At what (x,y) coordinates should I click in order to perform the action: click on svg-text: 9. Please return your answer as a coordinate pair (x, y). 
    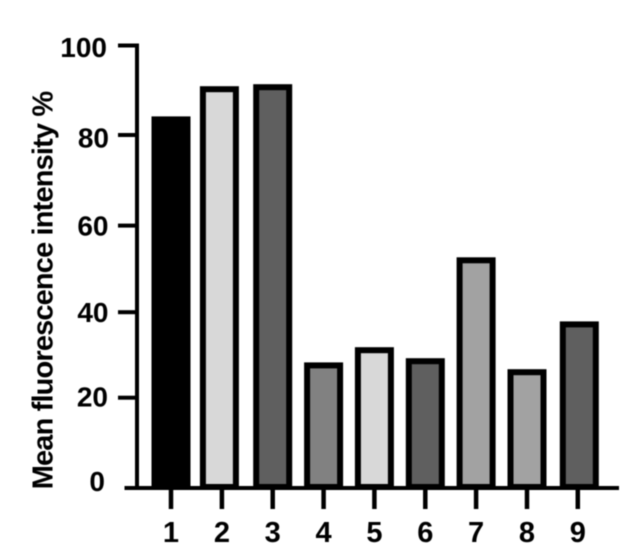
    Looking at the image, I should click on (578, 533).